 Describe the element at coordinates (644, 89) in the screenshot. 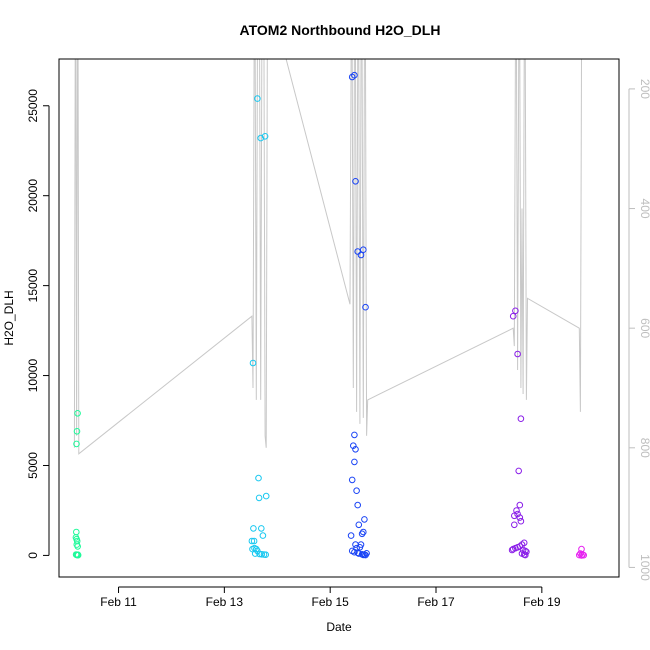

I see `secondary-tick-label: 200` at that location.